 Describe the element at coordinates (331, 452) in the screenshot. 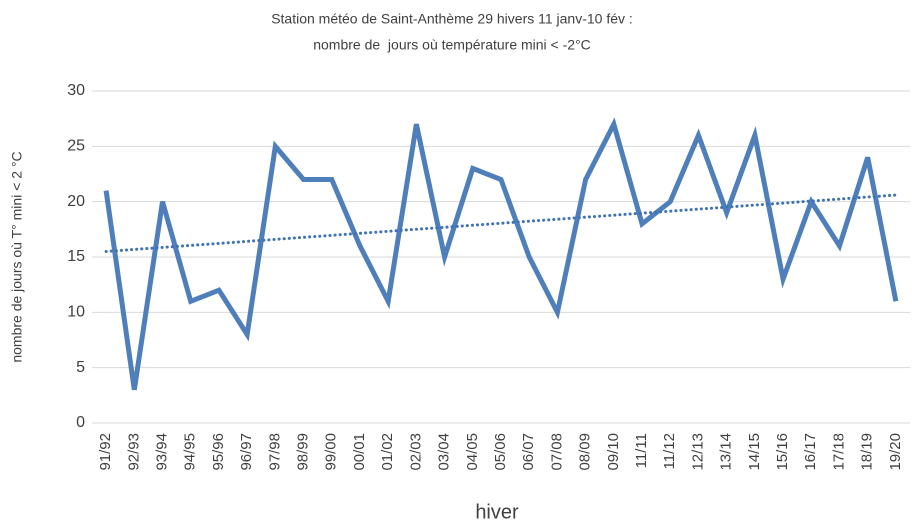

I see `x-tick-label: 99/00` at that location.